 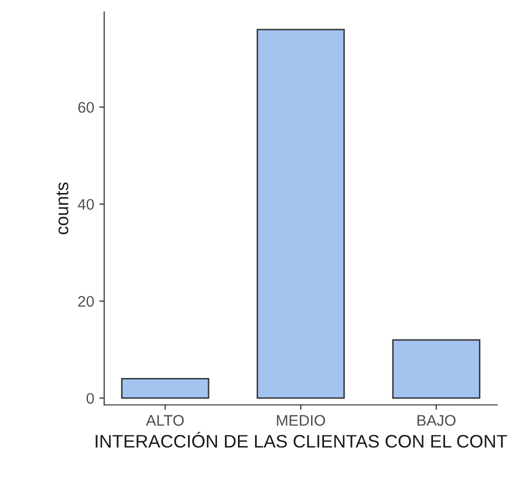 What do you see at coordinates (86, 107) in the screenshot?
I see `y-tick-label: 60` at bounding box center [86, 107].